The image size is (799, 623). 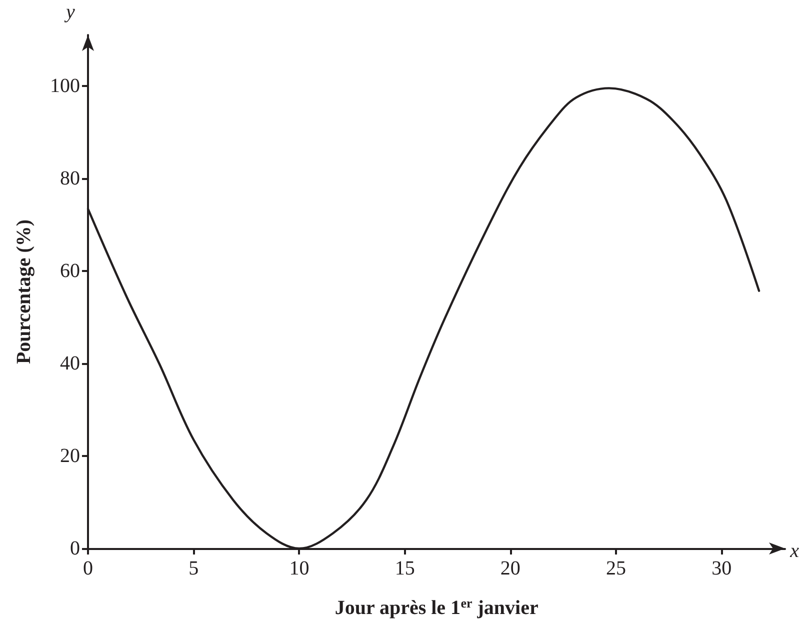 What do you see at coordinates (70, 455) in the screenshot?
I see `y-tick-label: 20` at bounding box center [70, 455].